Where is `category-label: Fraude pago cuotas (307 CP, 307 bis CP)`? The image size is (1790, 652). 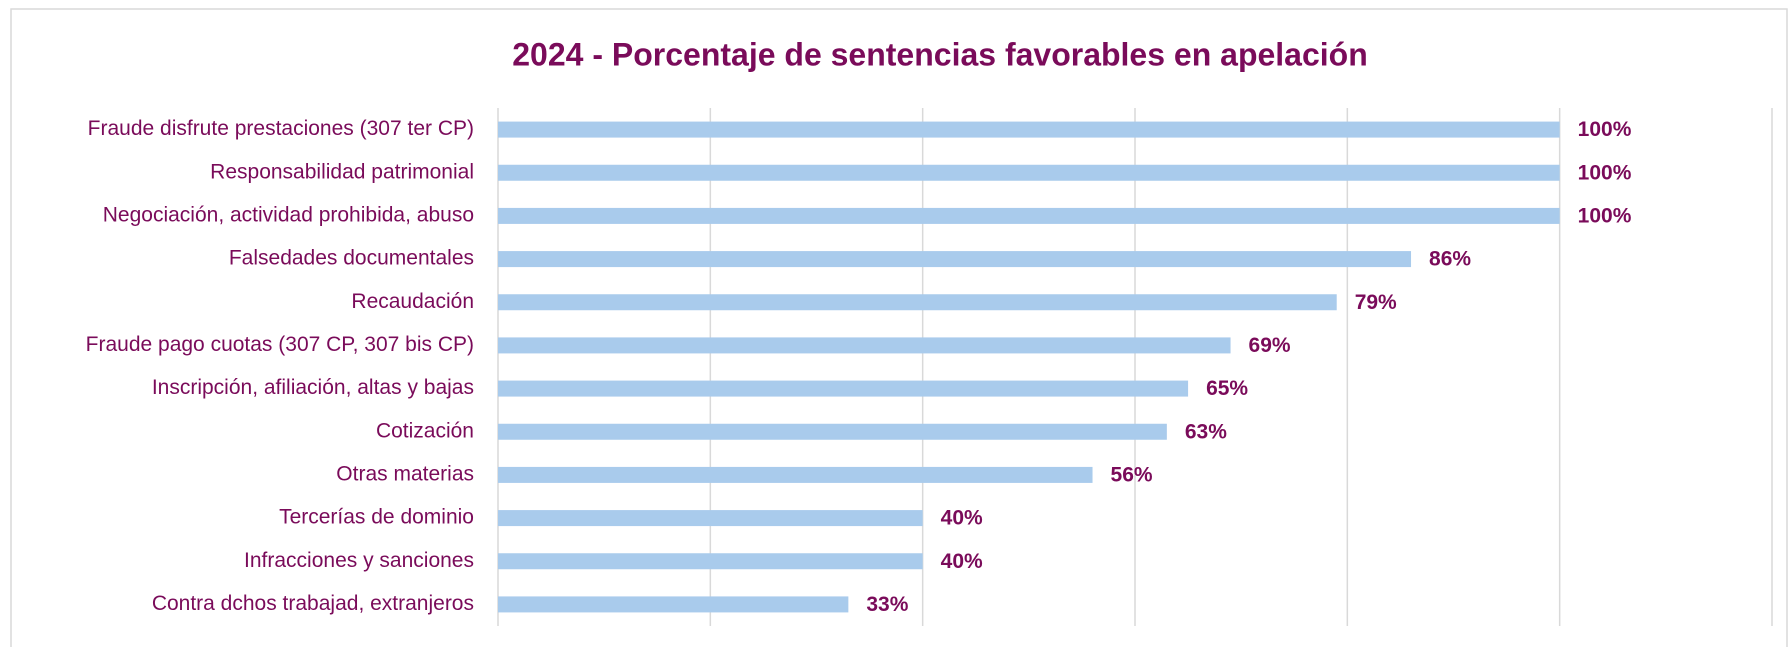 category-label: Fraude pago cuotas (307 CP, 307 bis CP) is located at coordinates (280, 344).